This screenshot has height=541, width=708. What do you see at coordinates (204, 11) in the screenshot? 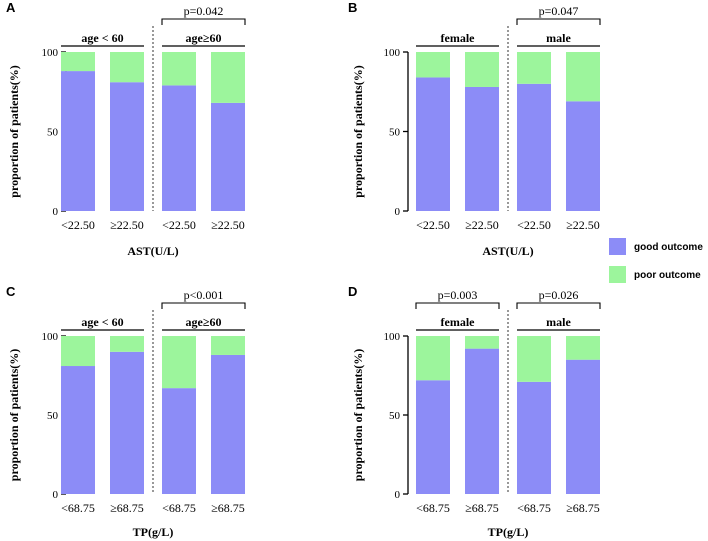
I see `pvalue-label: p=0.042` at bounding box center [204, 11].